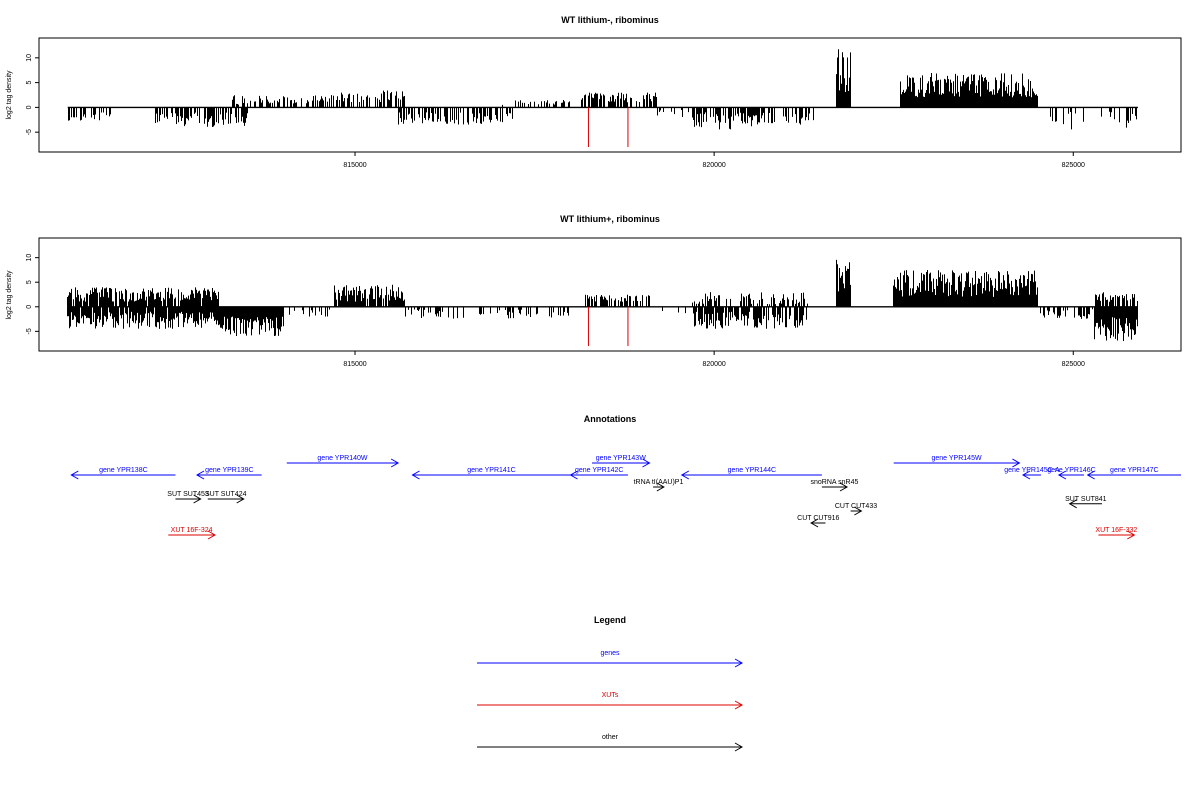  What do you see at coordinates (621, 458) in the screenshot?
I see `feature-label: gene YPR143W` at bounding box center [621, 458].